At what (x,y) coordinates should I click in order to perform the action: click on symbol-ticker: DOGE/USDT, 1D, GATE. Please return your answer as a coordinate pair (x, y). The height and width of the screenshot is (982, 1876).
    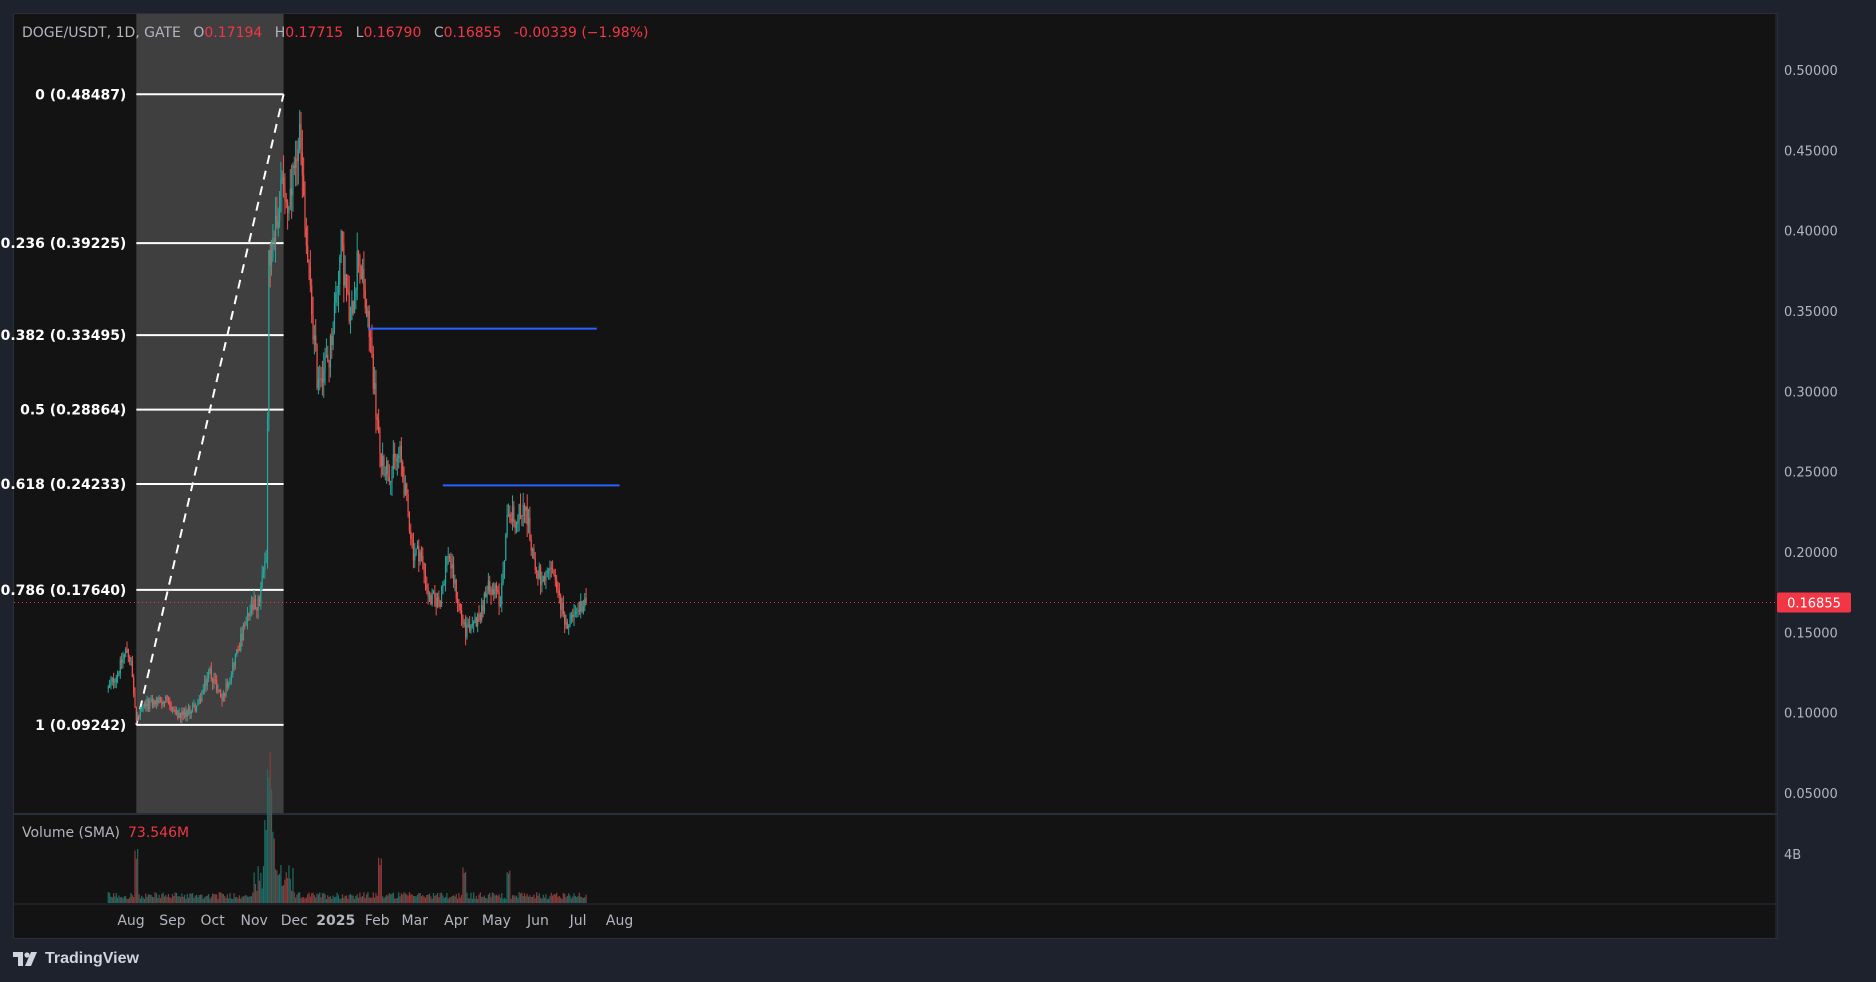
    Looking at the image, I should click on (101, 33).